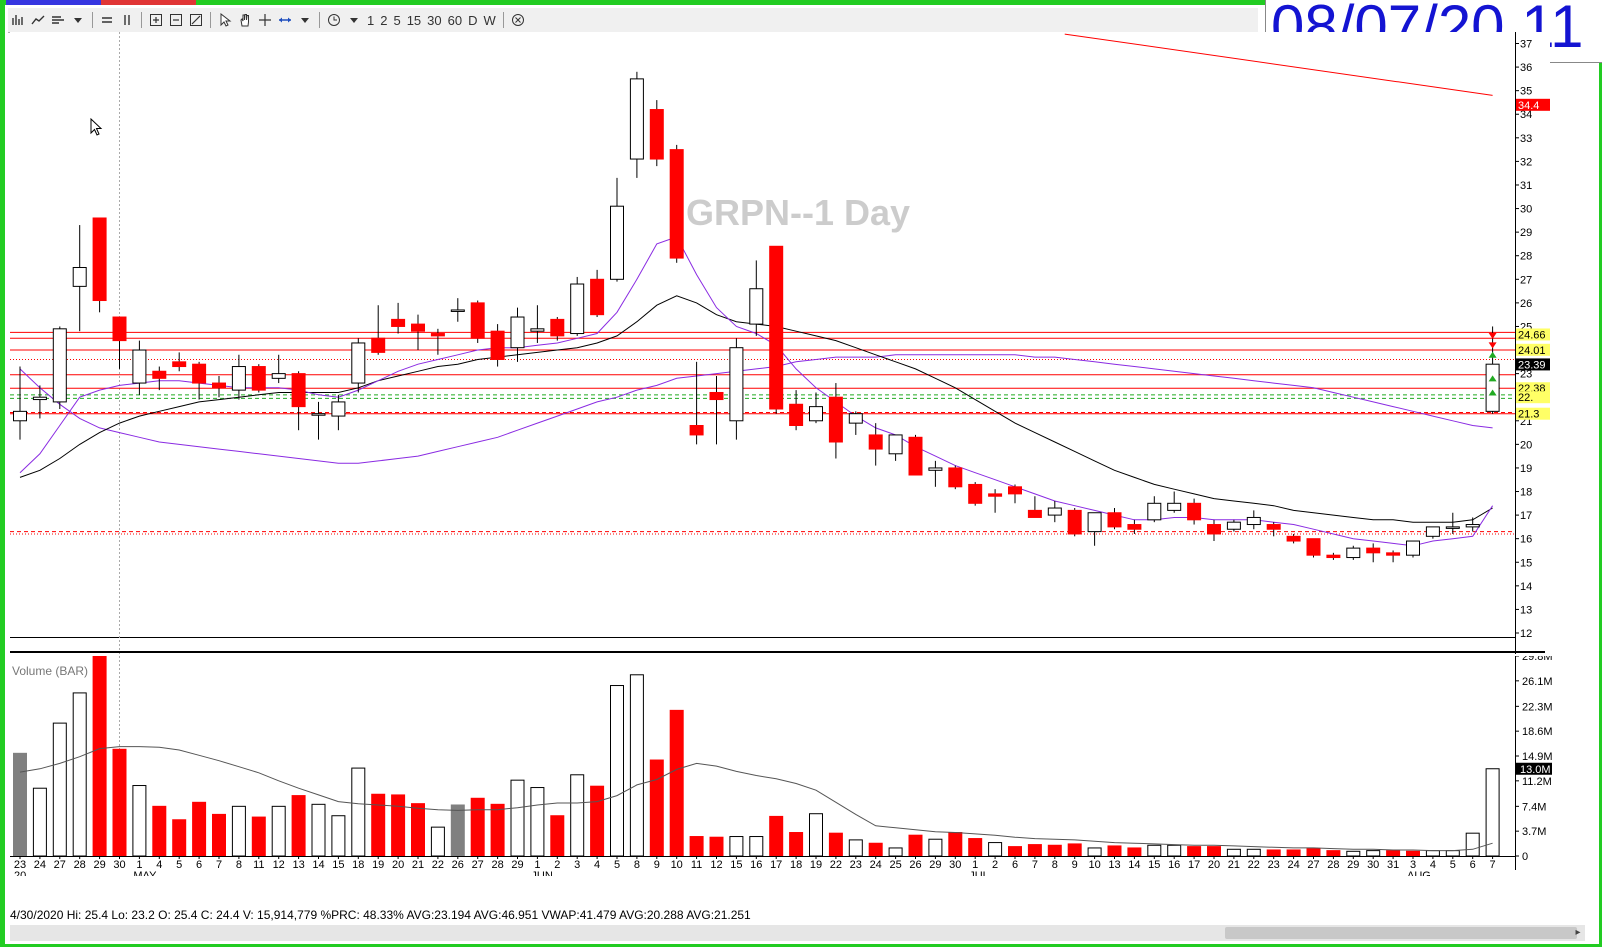  What do you see at coordinates (1526, 45) in the screenshot?
I see `y-tick-label: 37` at bounding box center [1526, 45].